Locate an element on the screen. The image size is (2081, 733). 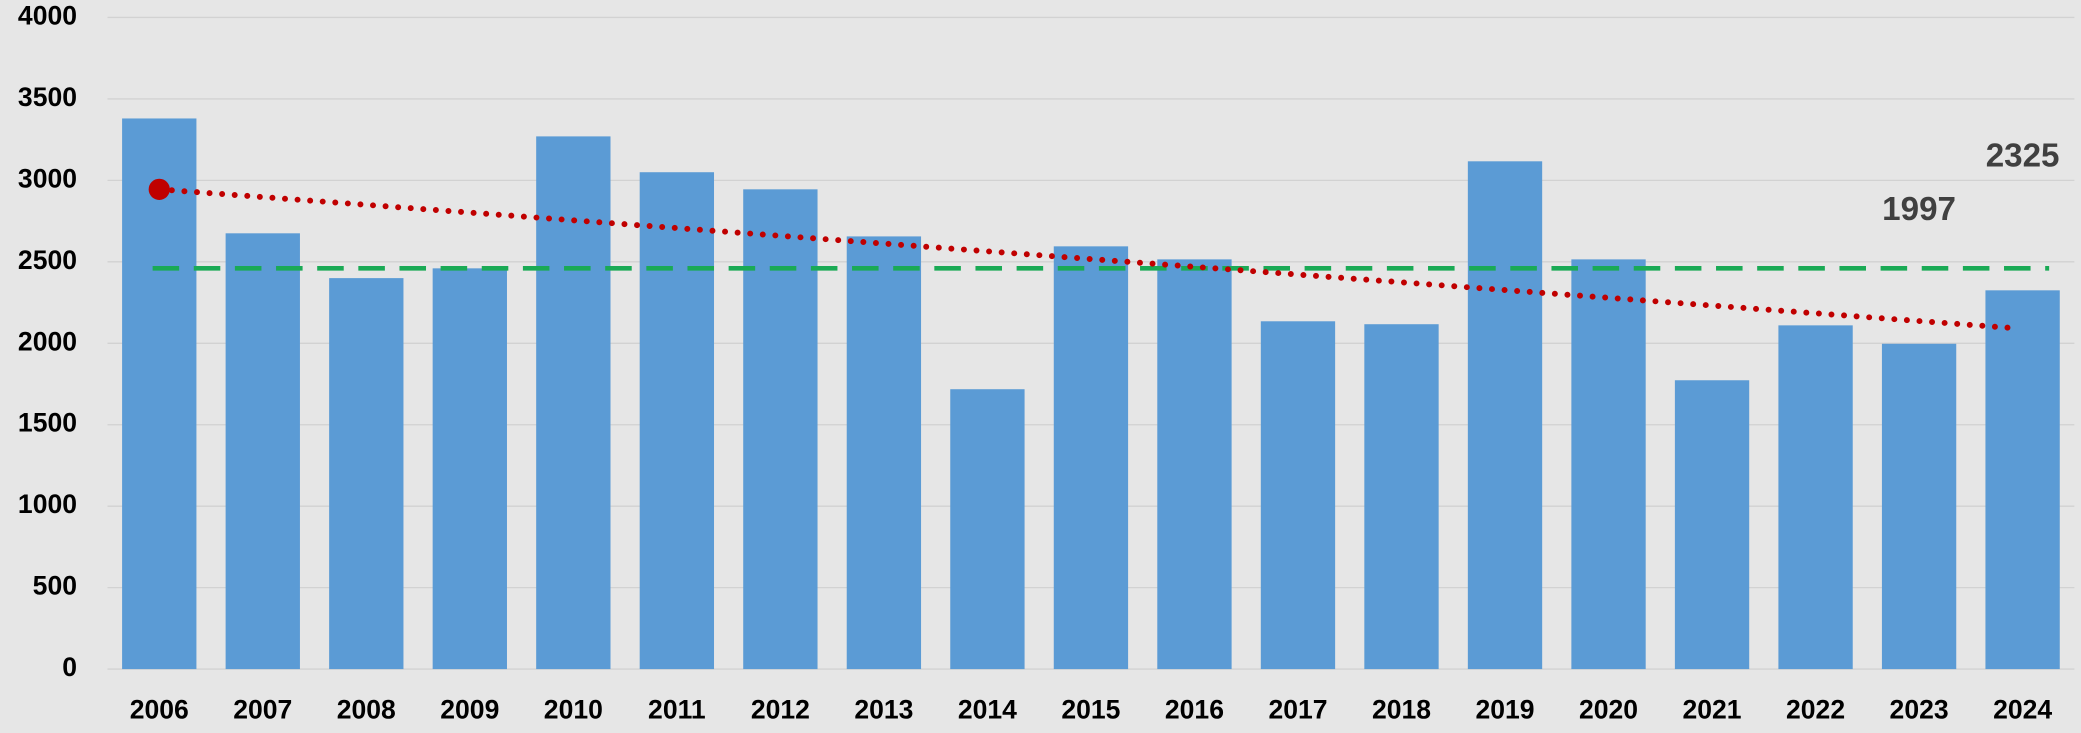
trend-marker is located at coordinates (159, 189).